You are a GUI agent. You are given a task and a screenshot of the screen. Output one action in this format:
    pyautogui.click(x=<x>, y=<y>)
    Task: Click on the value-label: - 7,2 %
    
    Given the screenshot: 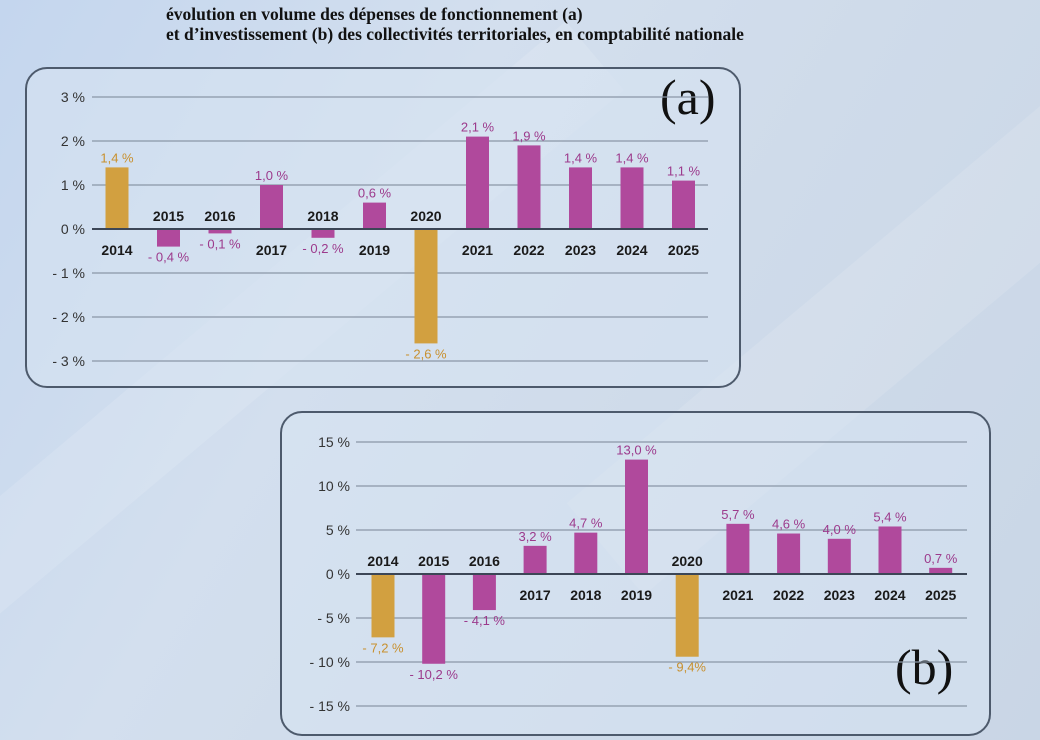 What is the action you would take?
    pyautogui.click(x=383, y=647)
    